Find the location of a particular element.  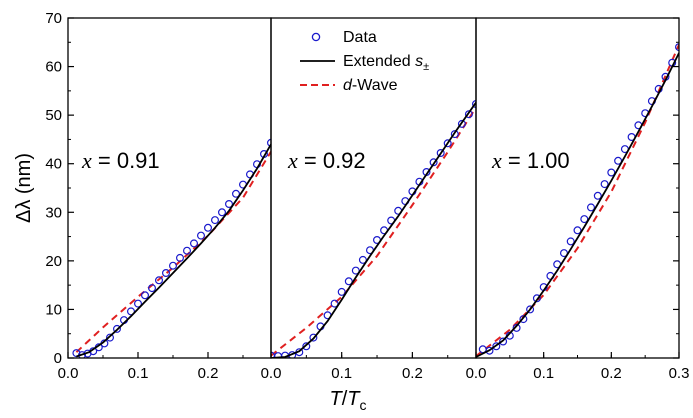

y-tick-label: 20 is located at coordinates (53, 261).